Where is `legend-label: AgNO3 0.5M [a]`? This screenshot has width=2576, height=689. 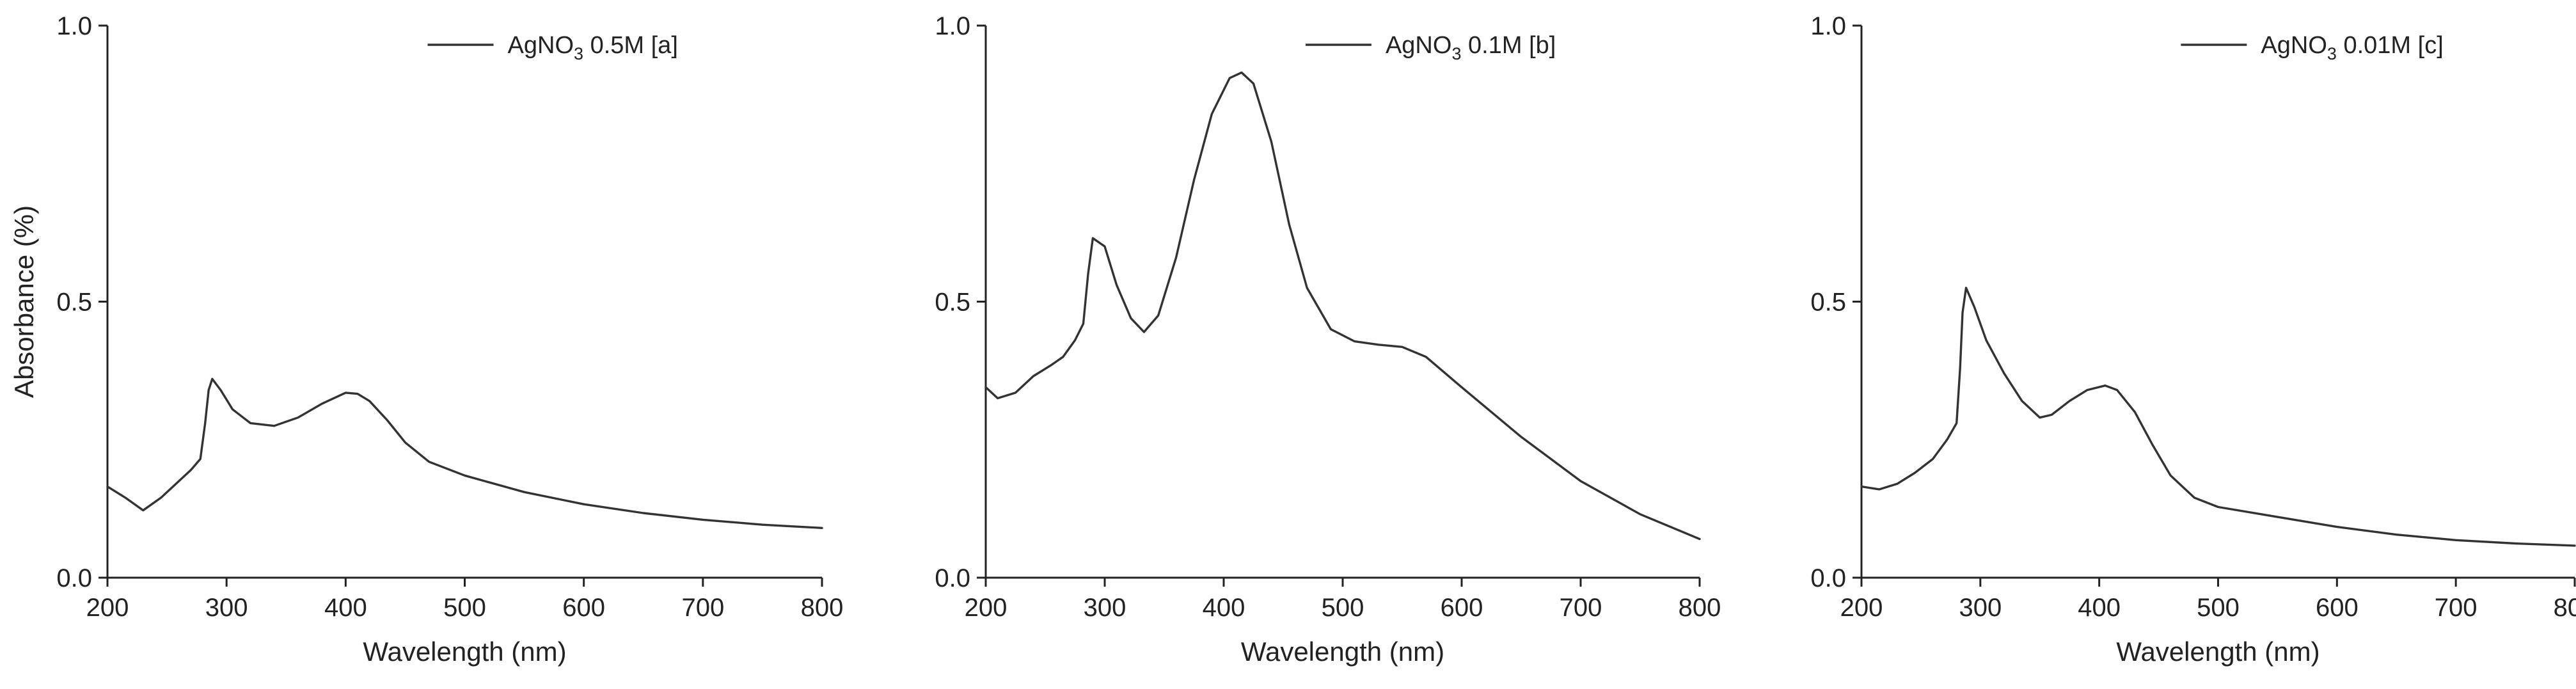
legend-label: AgNO3 0.5M [a] is located at coordinates (593, 47).